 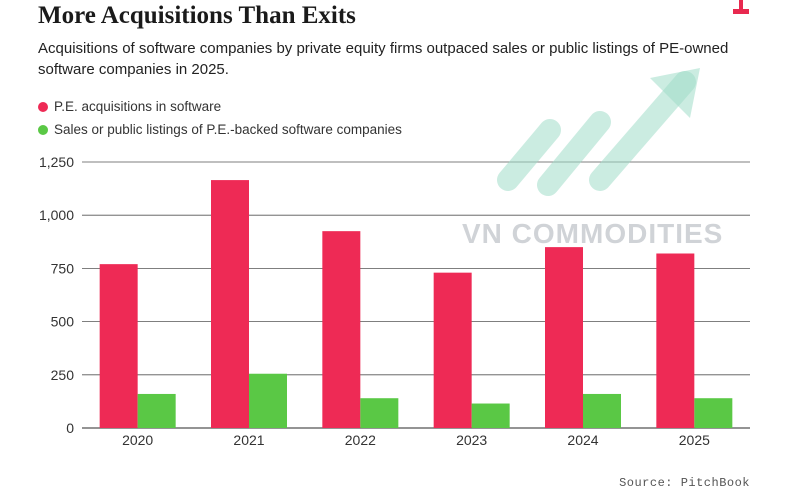 What do you see at coordinates (741, 7) in the screenshot?
I see `publisher-logo-icon` at bounding box center [741, 7].